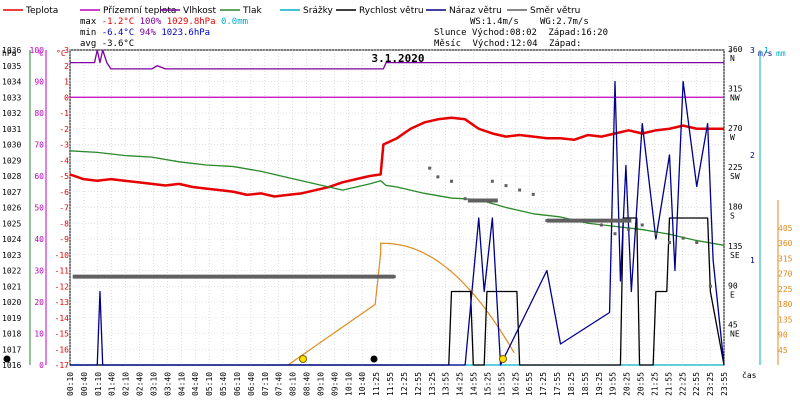 This screenshot has height=400, width=800. Describe the element at coordinates (475, 11) in the screenshot. I see `legend-label-6: Náraz větru` at that location.